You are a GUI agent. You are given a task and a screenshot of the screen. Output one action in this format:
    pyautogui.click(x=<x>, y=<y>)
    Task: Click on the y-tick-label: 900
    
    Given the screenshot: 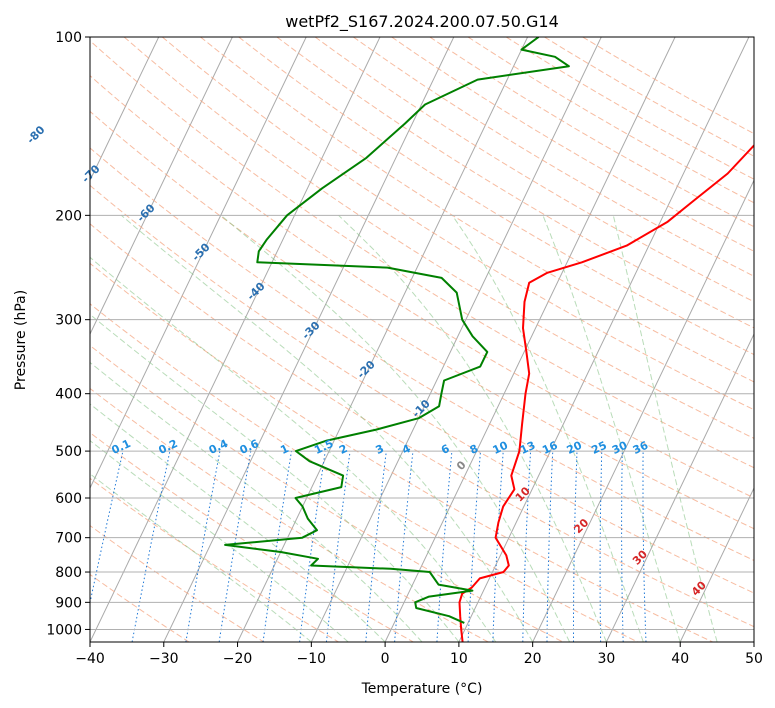 What is the action you would take?
    pyautogui.click(x=68, y=603)
    